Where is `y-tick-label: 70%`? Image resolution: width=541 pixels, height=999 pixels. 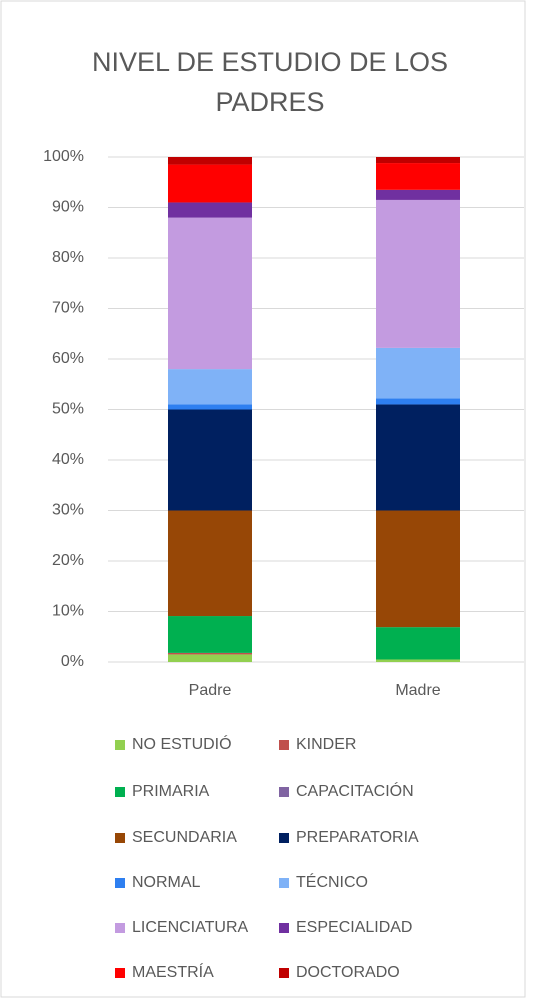 y-tick-label: 70% is located at coordinates (68, 308).